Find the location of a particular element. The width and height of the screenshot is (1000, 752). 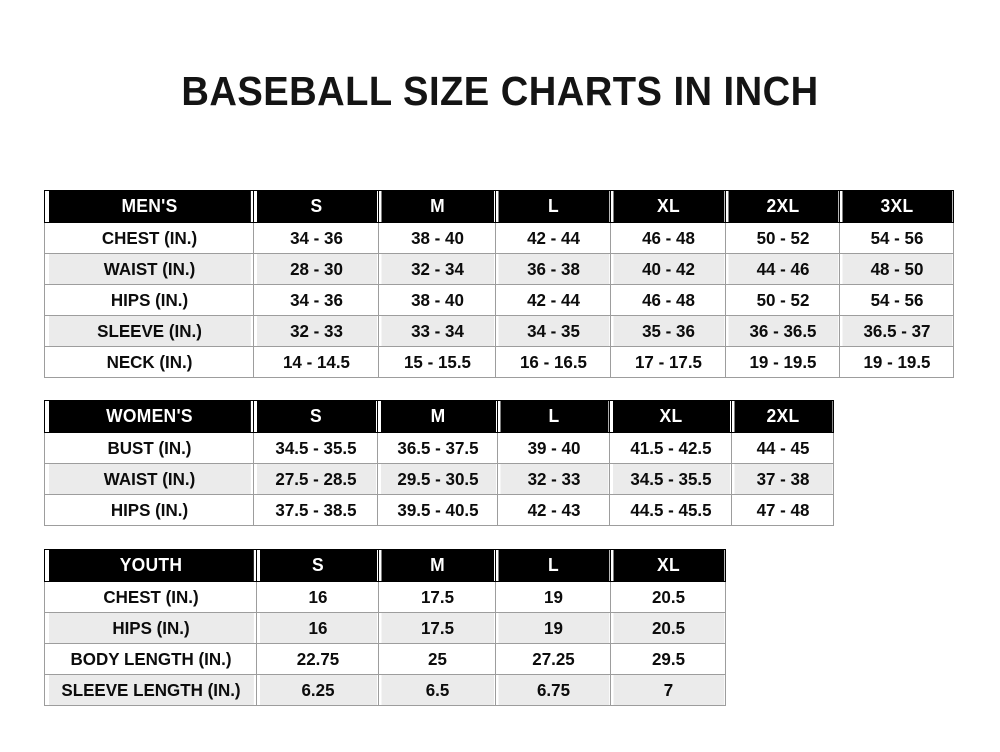

measurement-cell: 47 - 48 is located at coordinates (782, 510).